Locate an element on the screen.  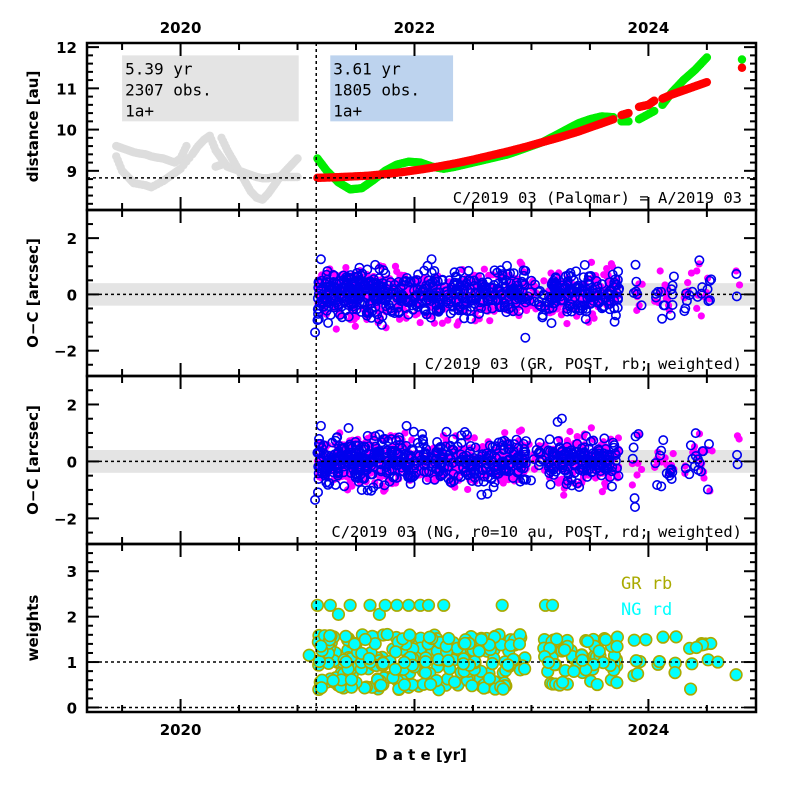
x-tick-label: 2020 is located at coordinates (181, 730).